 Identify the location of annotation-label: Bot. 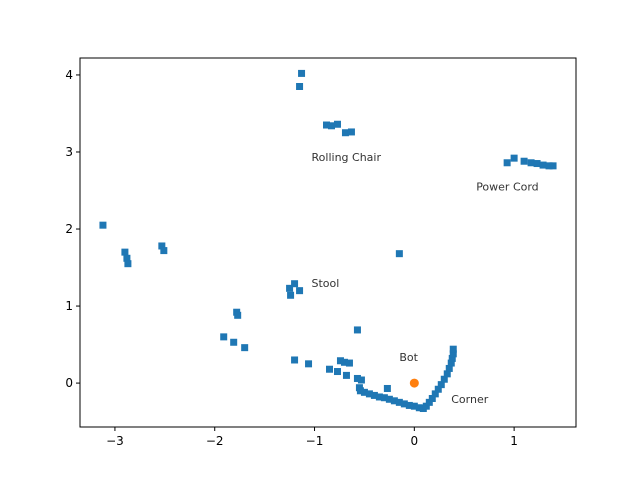
(408, 357).